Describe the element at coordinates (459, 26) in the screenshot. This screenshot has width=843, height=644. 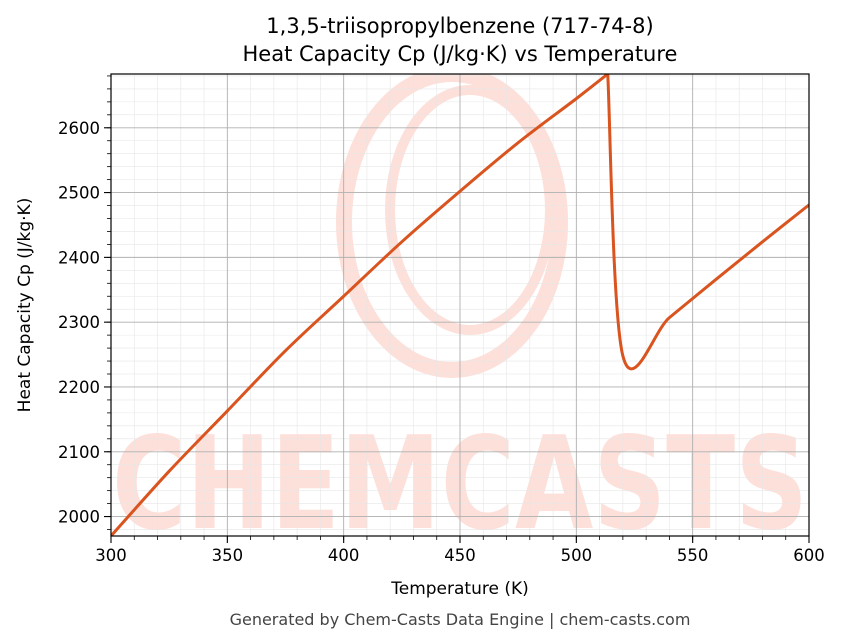
I see `chart-title-line1: 1,3,5-triisopropylbenzene (717-74-8)` at that location.